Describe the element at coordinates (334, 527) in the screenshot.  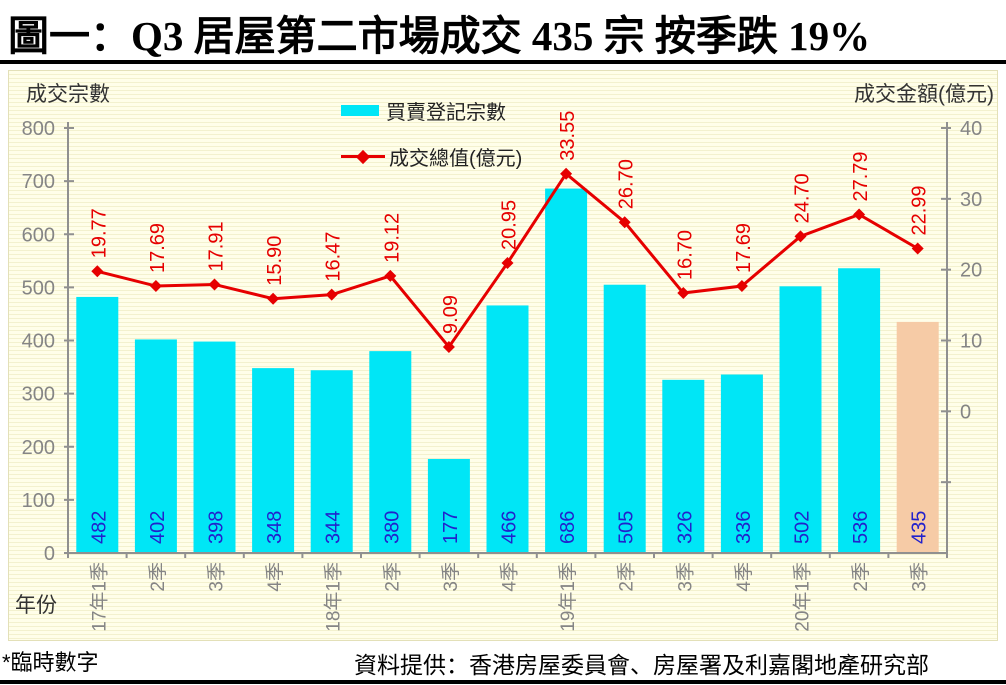
I see `bar-value-label: 344` at that location.